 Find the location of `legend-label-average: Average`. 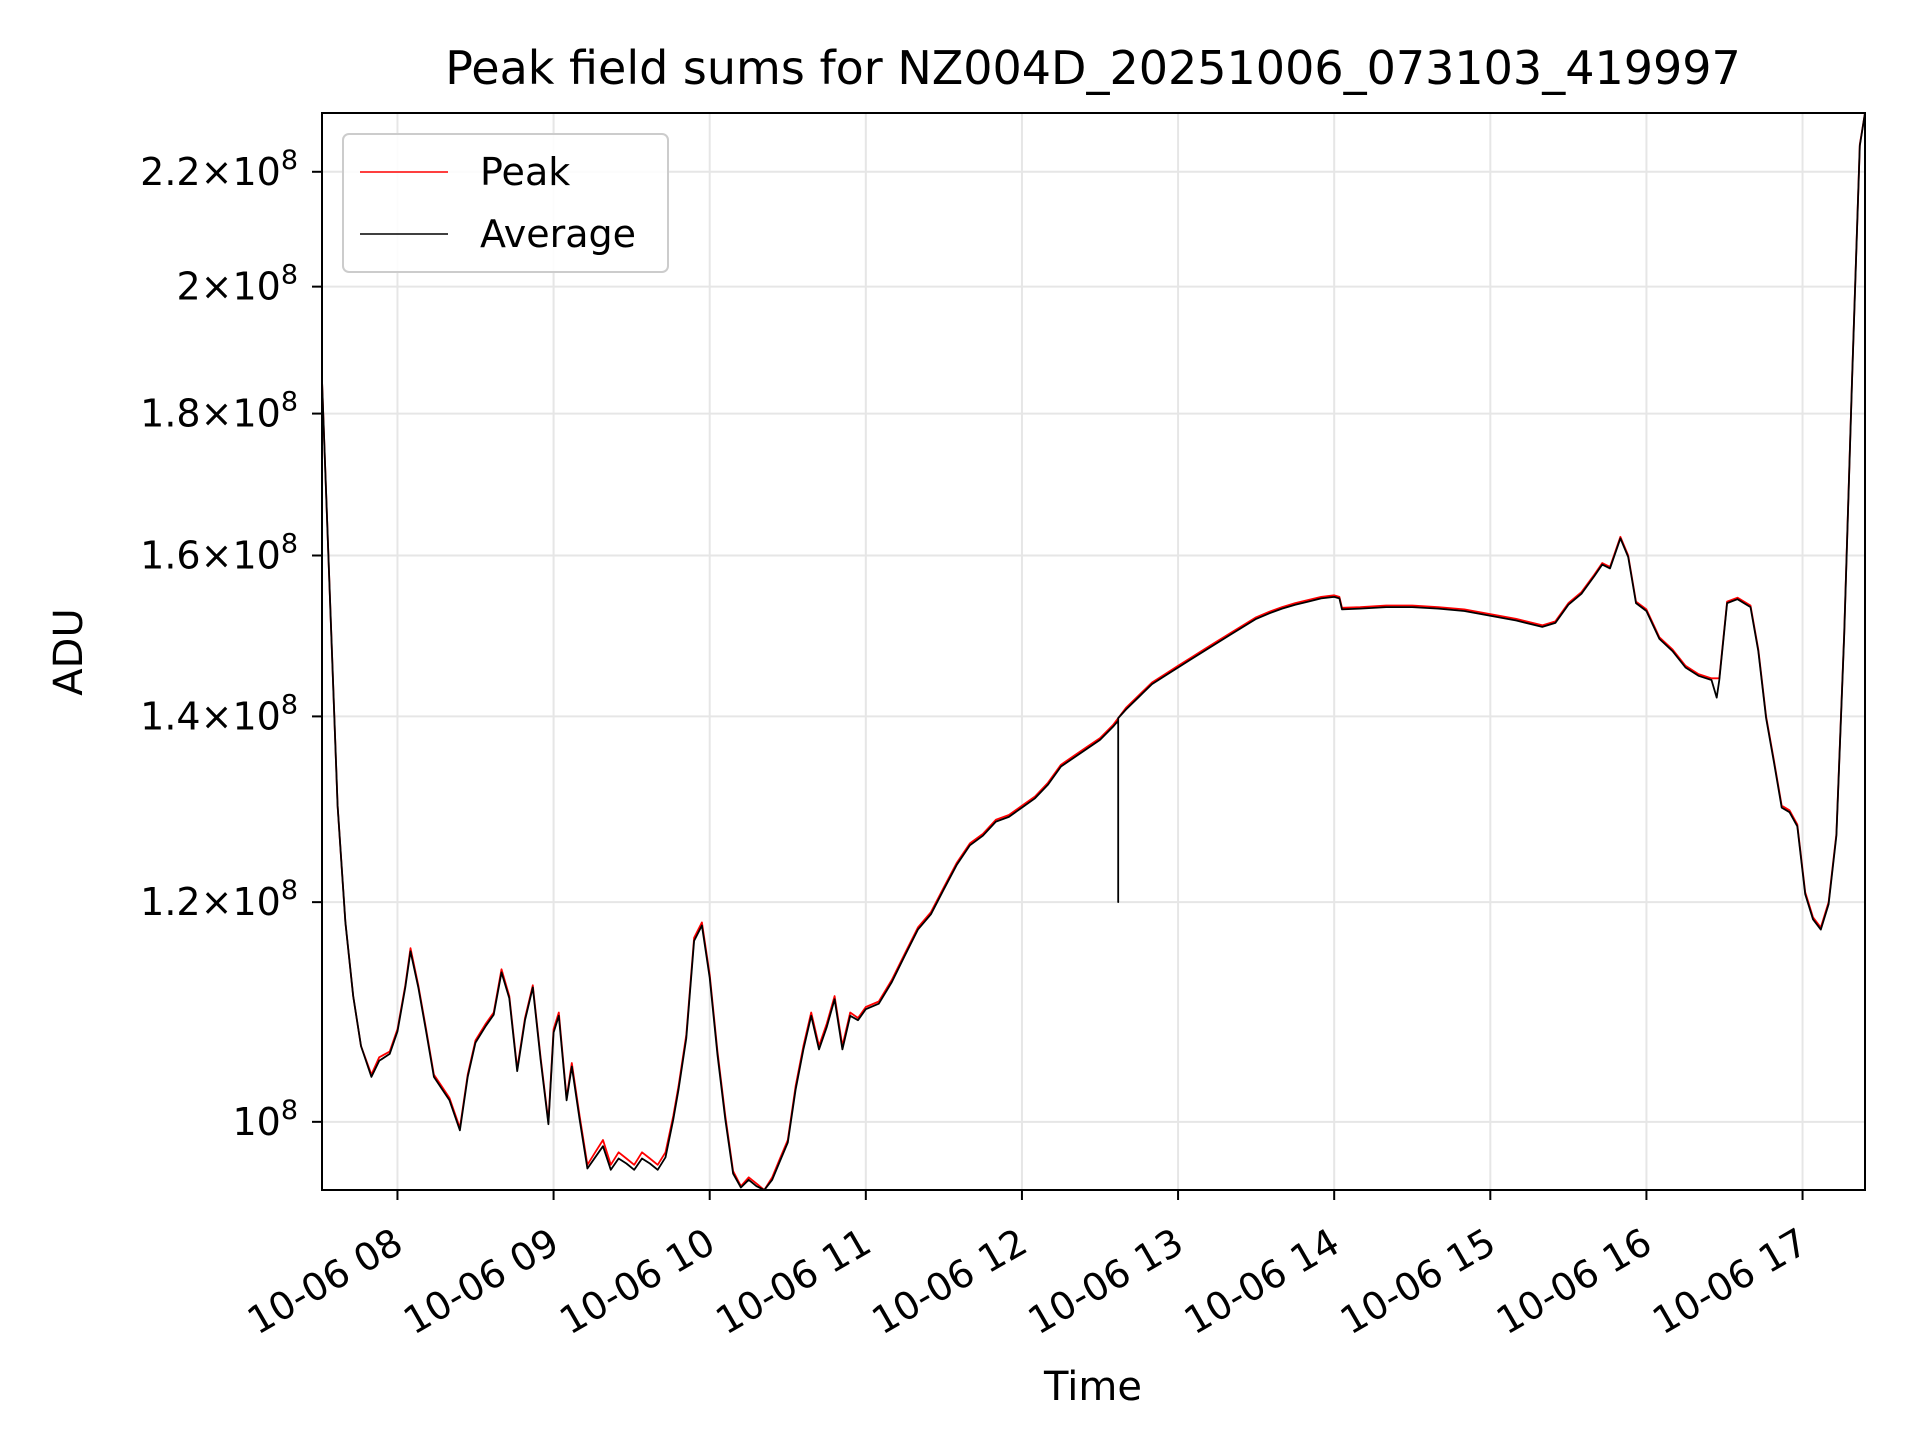

legend-label-average: Average is located at coordinates (558, 234).